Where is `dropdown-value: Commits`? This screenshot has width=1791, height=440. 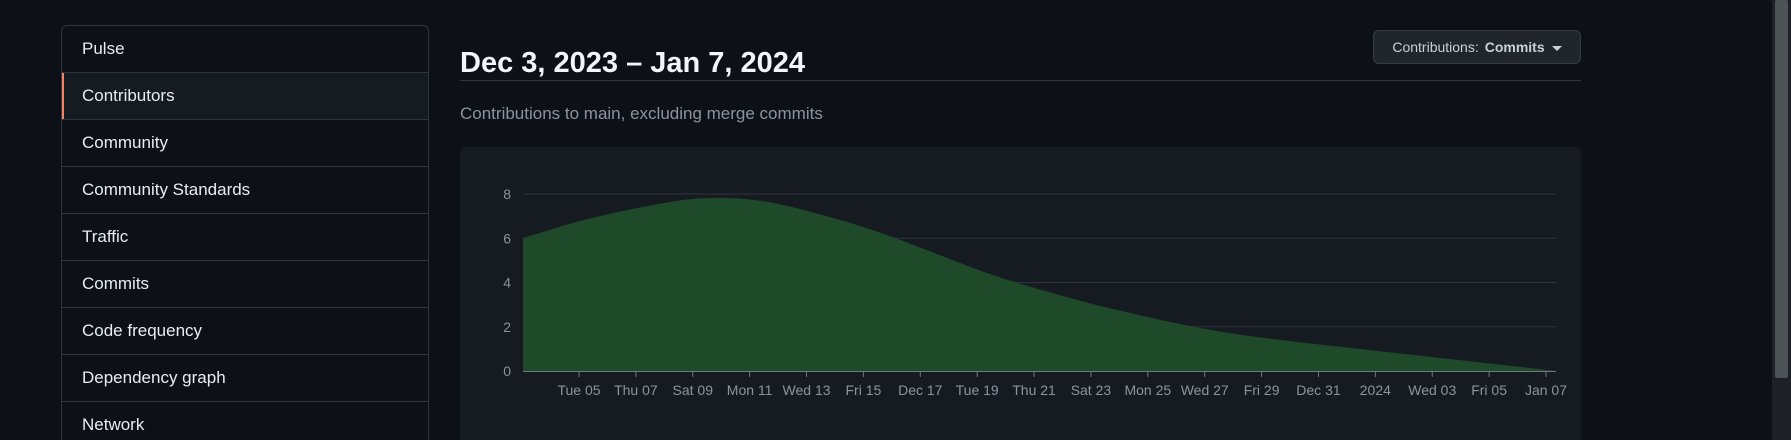 dropdown-value: Commits is located at coordinates (1514, 47).